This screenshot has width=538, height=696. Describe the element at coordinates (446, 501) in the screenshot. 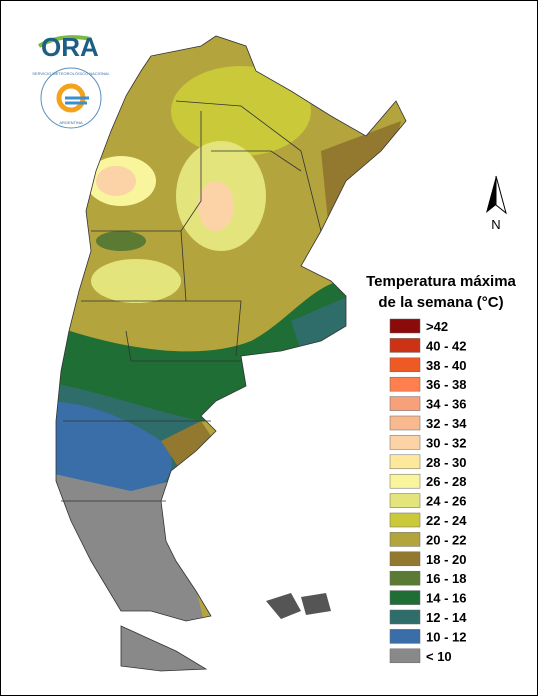

I see `legend-label: 24 - 26` at that location.